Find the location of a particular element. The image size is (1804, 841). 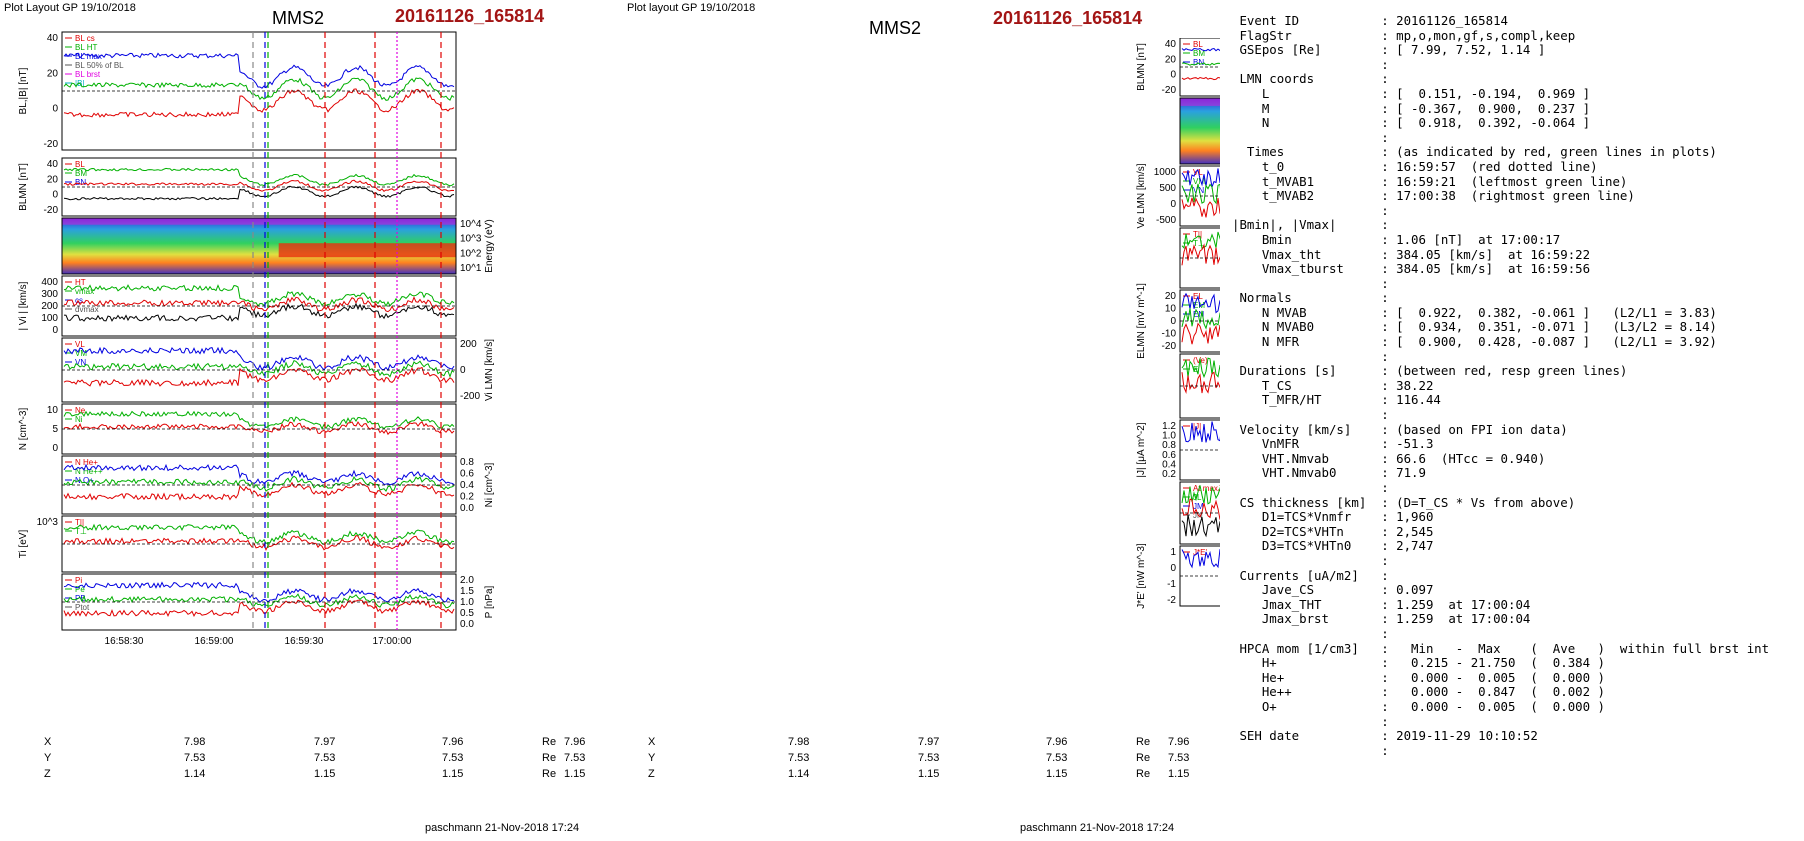

tick-label: 0.4 is located at coordinates (467, 485).